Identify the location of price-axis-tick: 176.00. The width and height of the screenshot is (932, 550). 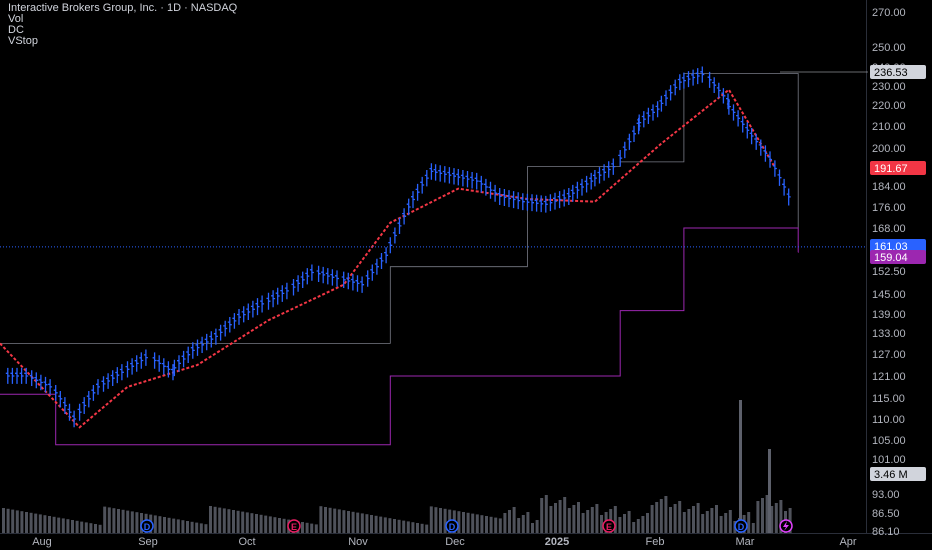
(889, 208).